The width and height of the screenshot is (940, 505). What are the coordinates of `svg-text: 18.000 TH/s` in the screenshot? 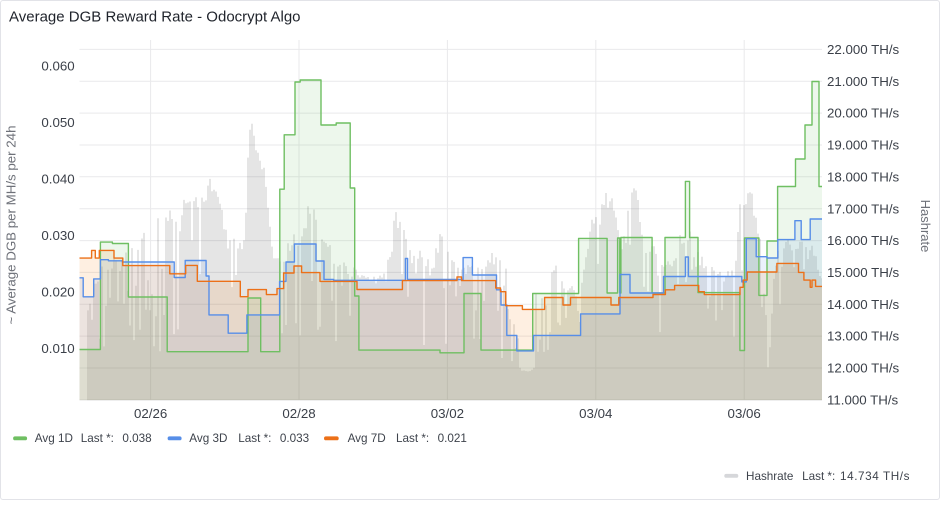 It's located at (863, 176).